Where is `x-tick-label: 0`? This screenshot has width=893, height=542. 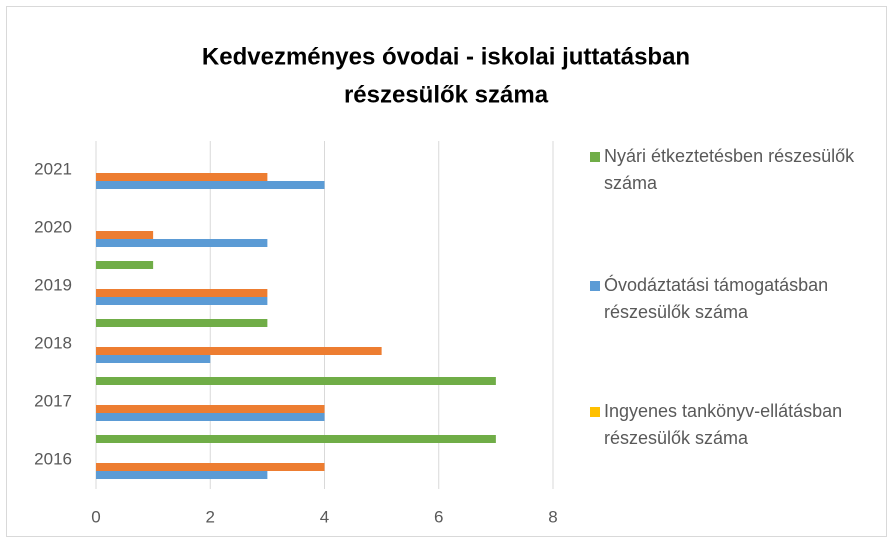 x-tick-label: 0 is located at coordinates (95, 516).